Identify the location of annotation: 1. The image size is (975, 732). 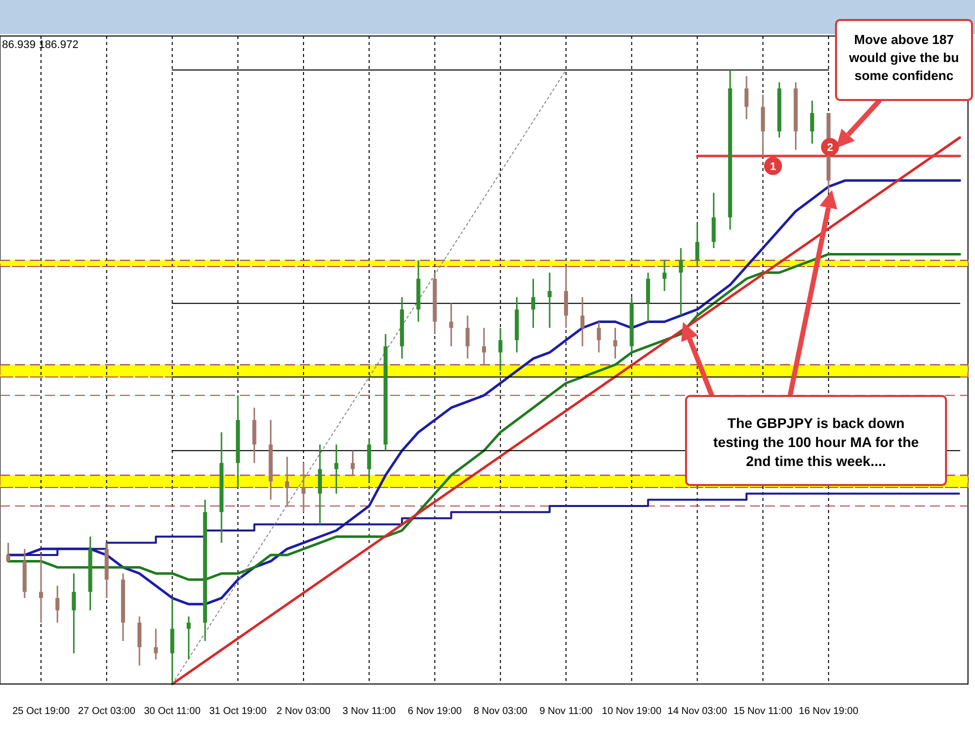
(773, 167).